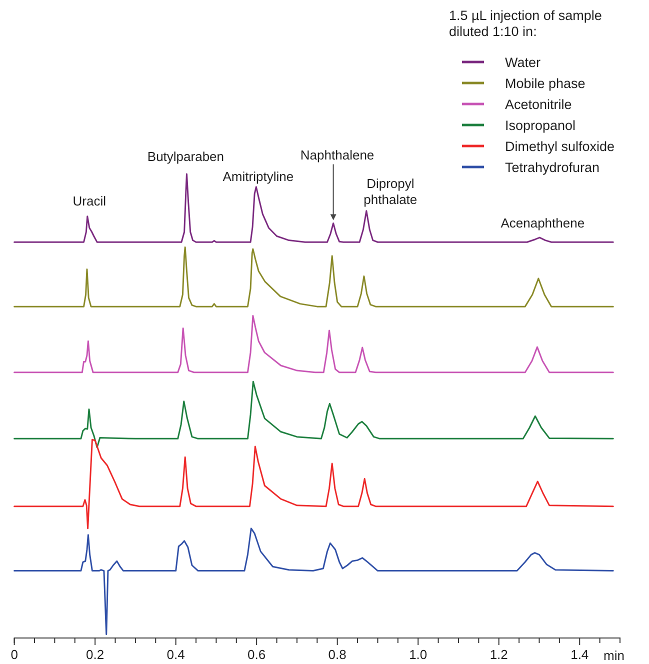 This screenshot has height=664, width=649. What do you see at coordinates (523, 62) in the screenshot?
I see `legend-label: Water` at bounding box center [523, 62].